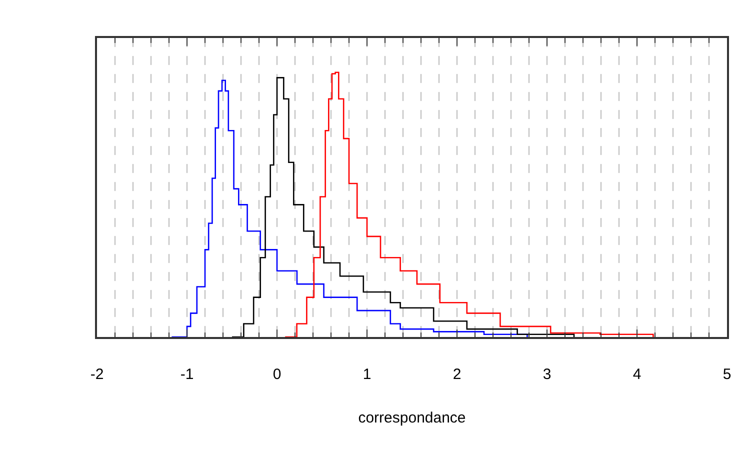 The image size is (745, 457). Describe the element at coordinates (367, 374) in the screenshot. I see `x-tick-label: 1` at that location.